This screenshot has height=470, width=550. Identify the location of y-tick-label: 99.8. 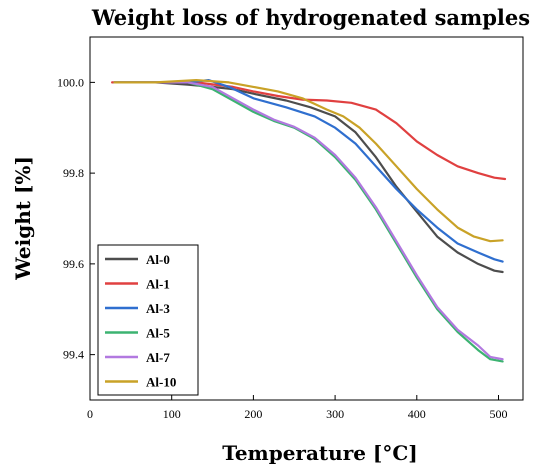
(73, 173).